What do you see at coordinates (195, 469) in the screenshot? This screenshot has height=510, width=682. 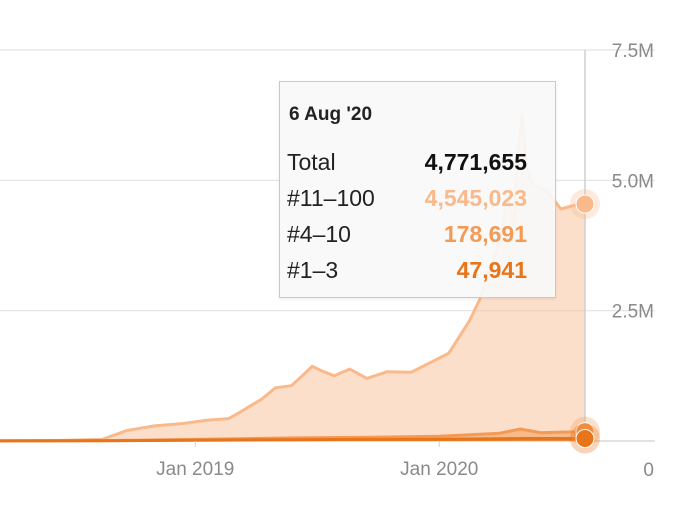 I see `x-tick-label: Jan 2019` at bounding box center [195, 469].